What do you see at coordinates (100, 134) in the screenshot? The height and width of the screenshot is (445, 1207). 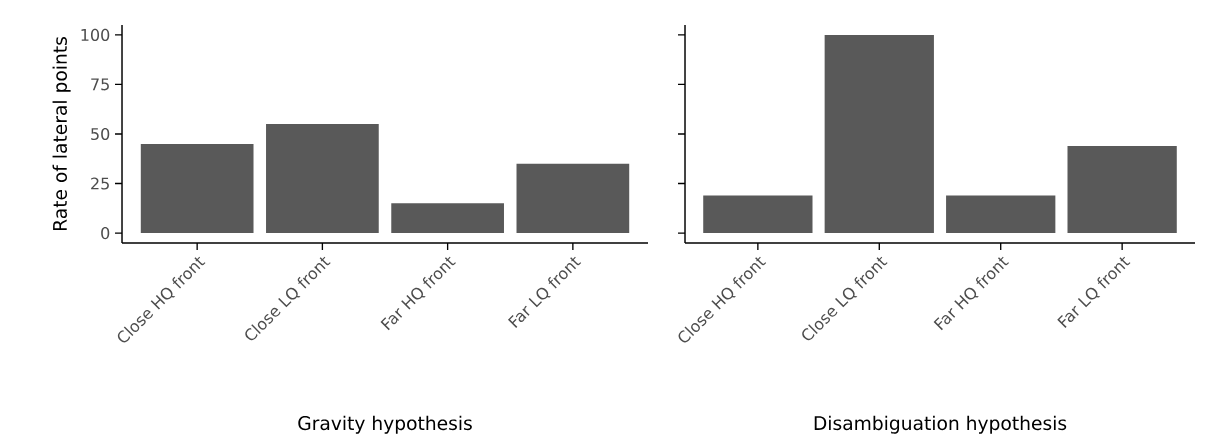 I see `y-tick-label: 50` at bounding box center [100, 134].